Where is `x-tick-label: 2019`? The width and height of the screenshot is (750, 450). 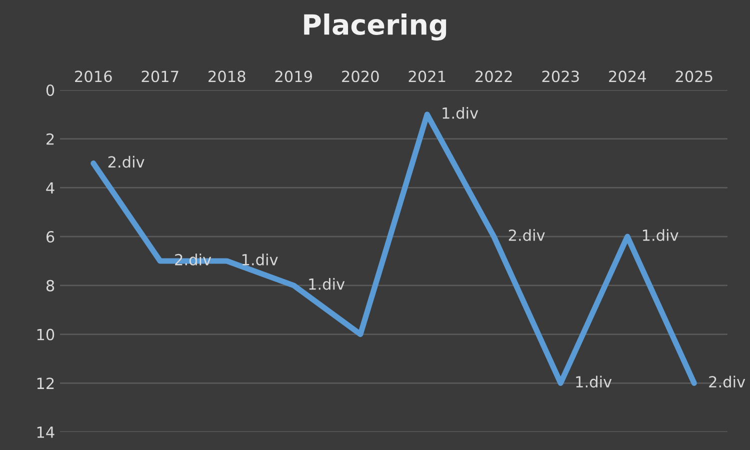
x-tick-label: 2019 is located at coordinates (293, 76).